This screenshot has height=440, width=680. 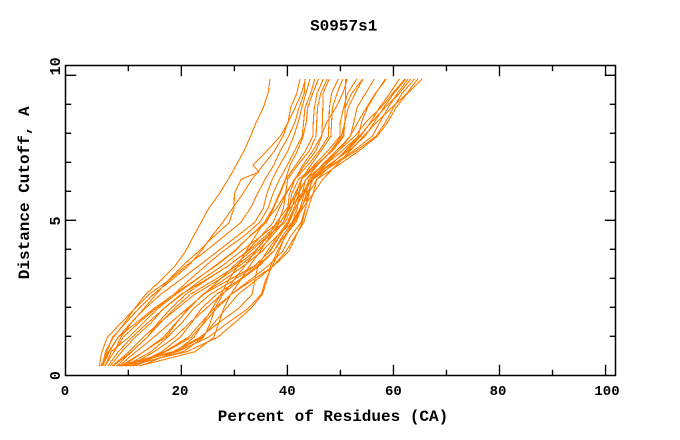 What do you see at coordinates (393, 392) in the screenshot?
I see `svg-text: 60` at bounding box center [393, 392].